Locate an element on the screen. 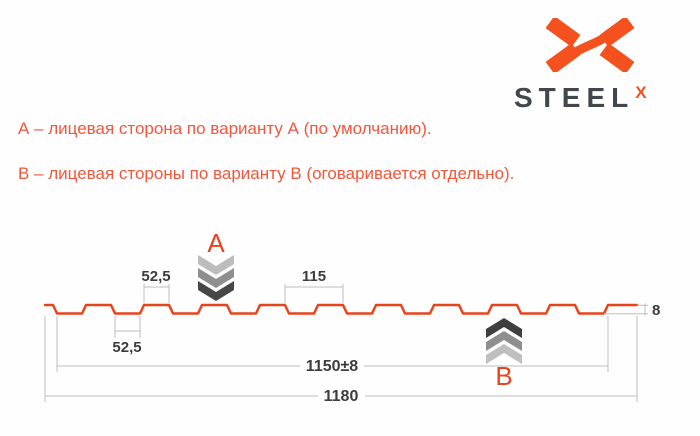 The height and width of the screenshot is (436, 700). logo-wordmark: STEELX is located at coordinates (599, 98).